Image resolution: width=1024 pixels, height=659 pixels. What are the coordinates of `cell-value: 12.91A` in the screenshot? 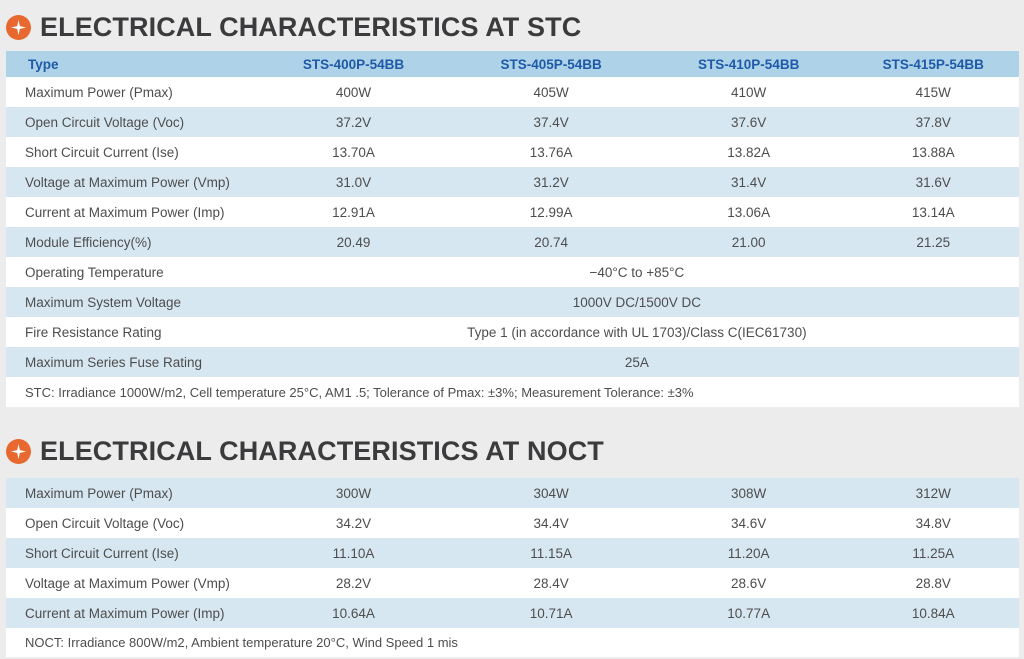 It's located at (353, 212).